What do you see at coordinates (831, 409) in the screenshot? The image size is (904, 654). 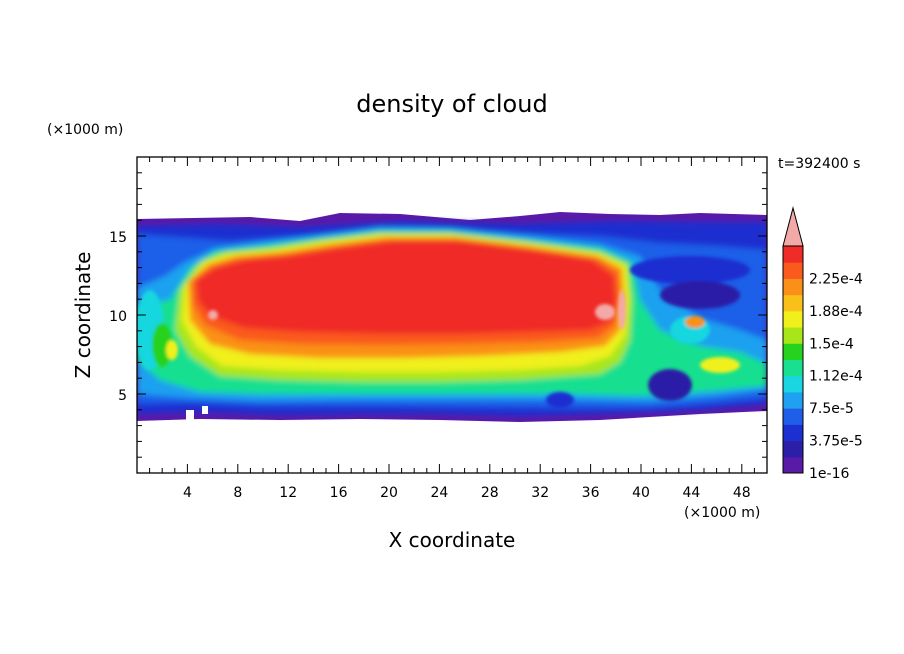 I see `colorbar-label: 7.5e-5` at bounding box center [831, 409].